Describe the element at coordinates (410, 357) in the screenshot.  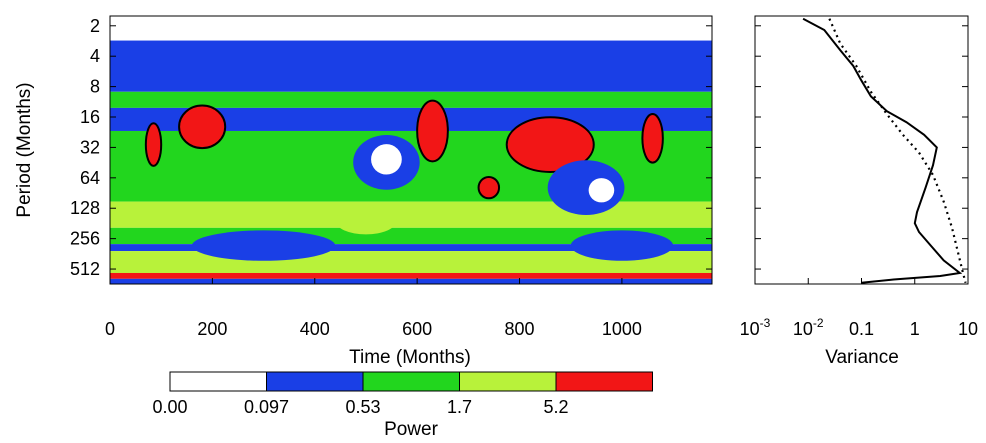
I see `x-axis-title: Time (Months)` at that location.